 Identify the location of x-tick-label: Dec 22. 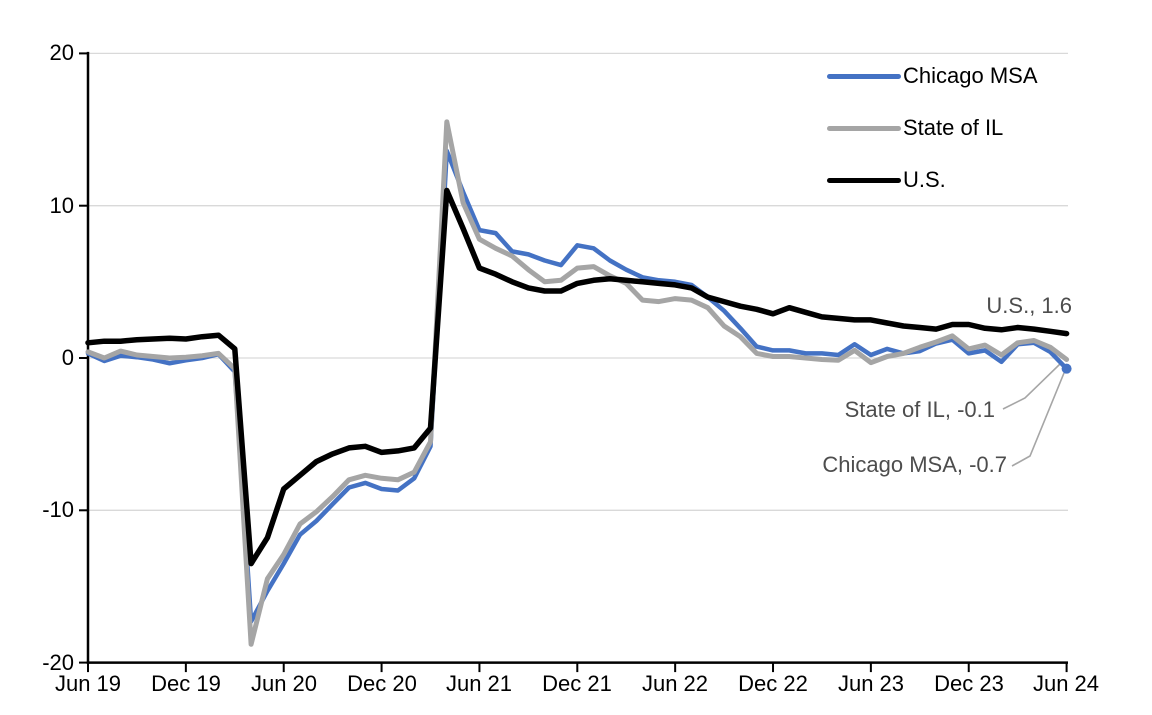
(773, 683).